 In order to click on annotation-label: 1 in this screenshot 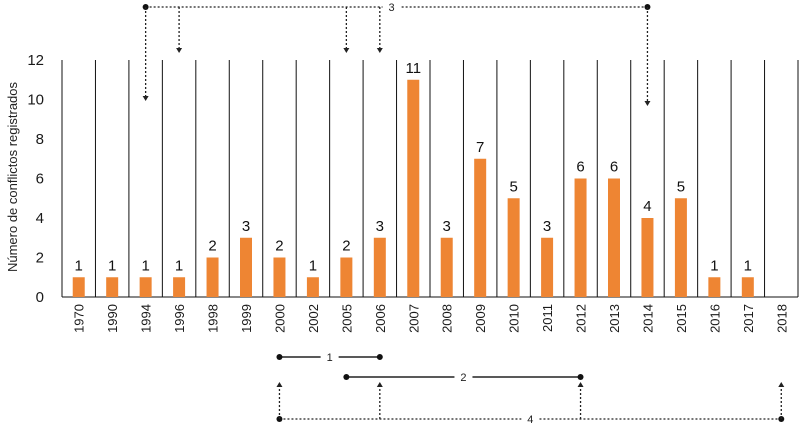, I will do `click(330, 358)`.